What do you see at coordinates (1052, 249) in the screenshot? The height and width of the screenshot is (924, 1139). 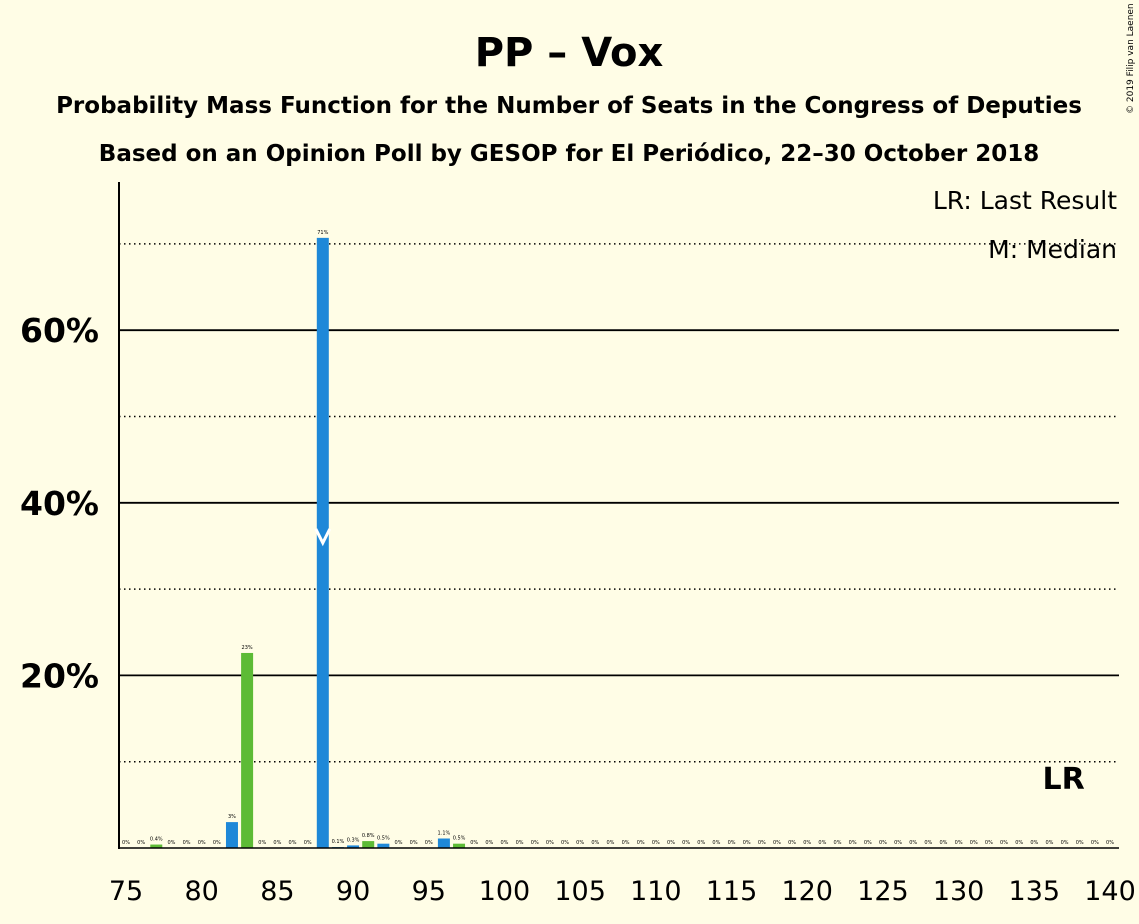 I see `legend-median: M: Median` at bounding box center [1052, 249].